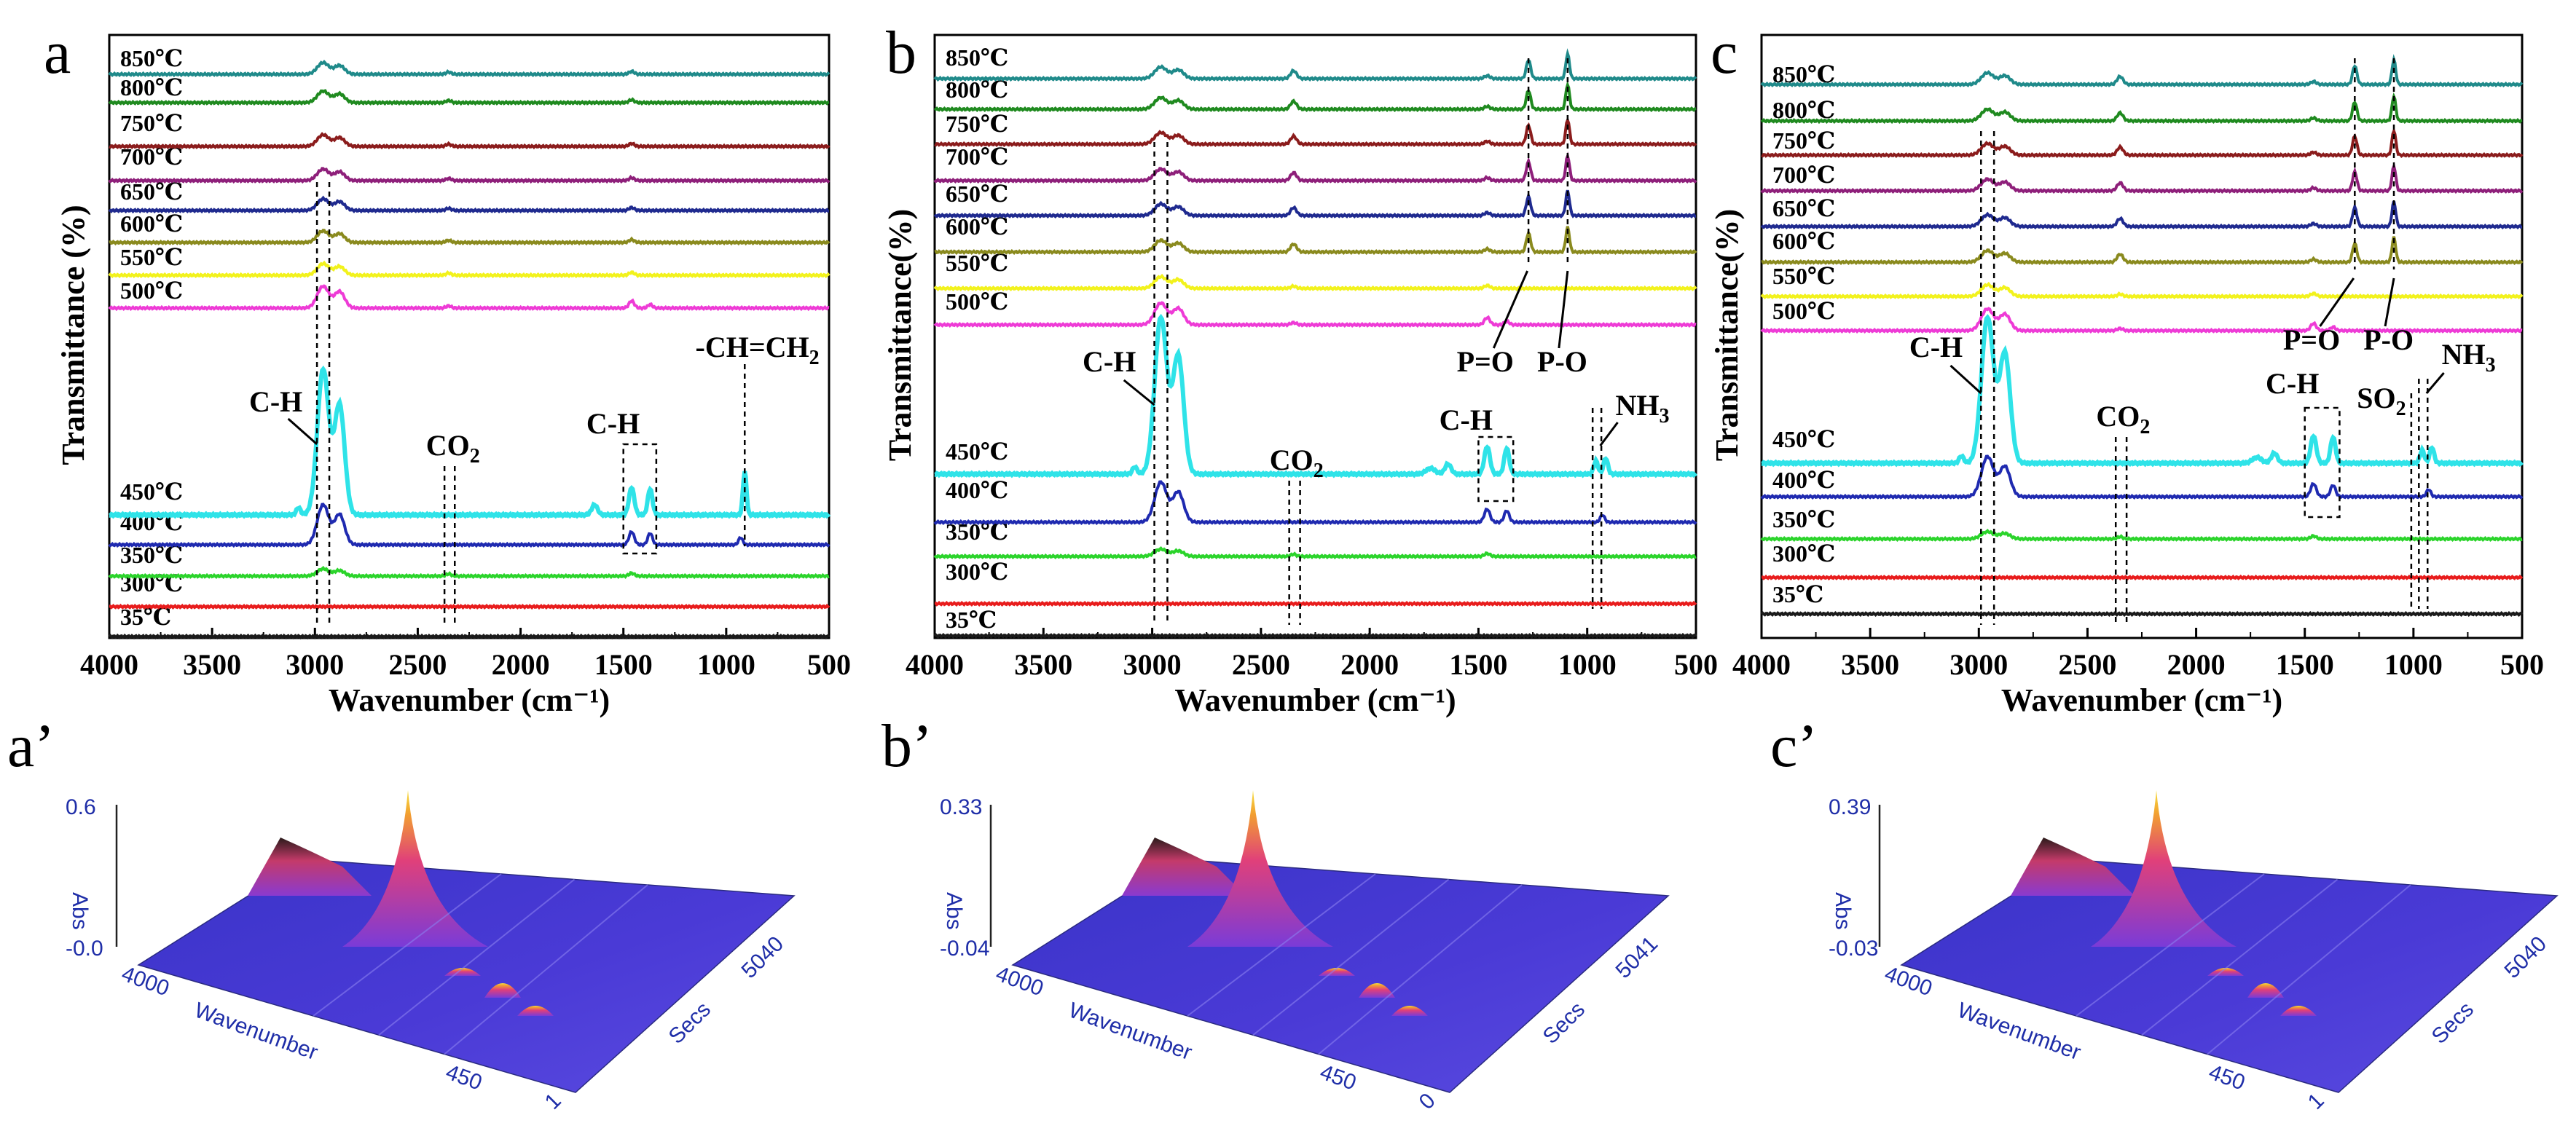 The height and width of the screenshot is (1123, 2576). I want to click on z-tick-label: 0.33, so click(961, 807).